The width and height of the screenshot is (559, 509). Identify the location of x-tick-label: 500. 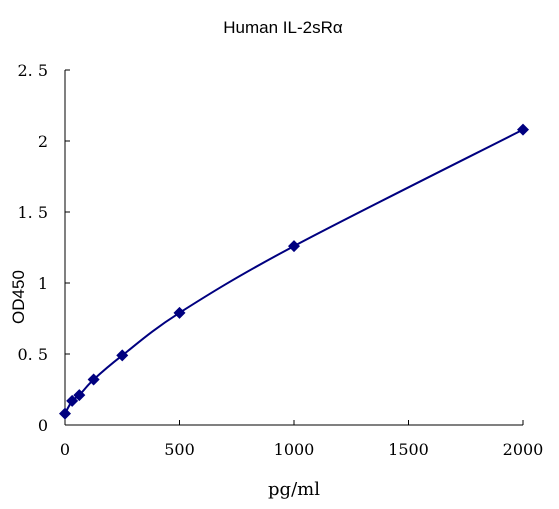
(179, 449).